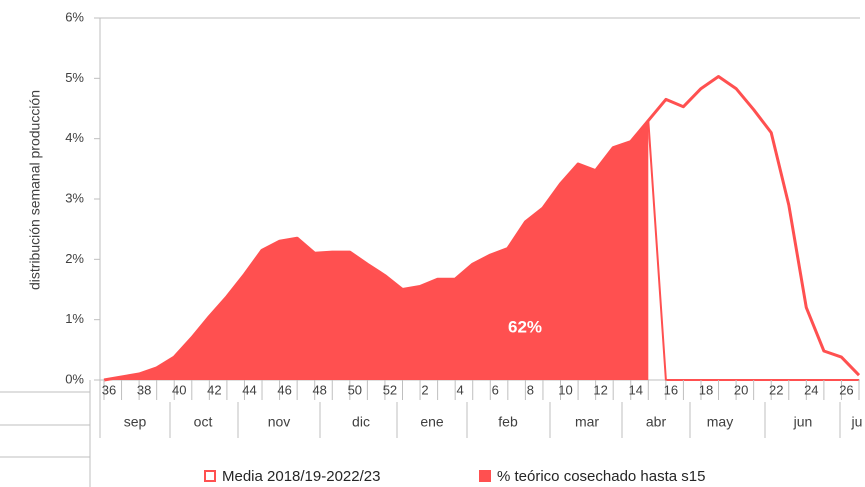 Image resolution: width=865 pixels, height=487 pixels. Describe the element at coordinates (460, 389) in the screenshot. I see `x-tick-label: 4` at that location.